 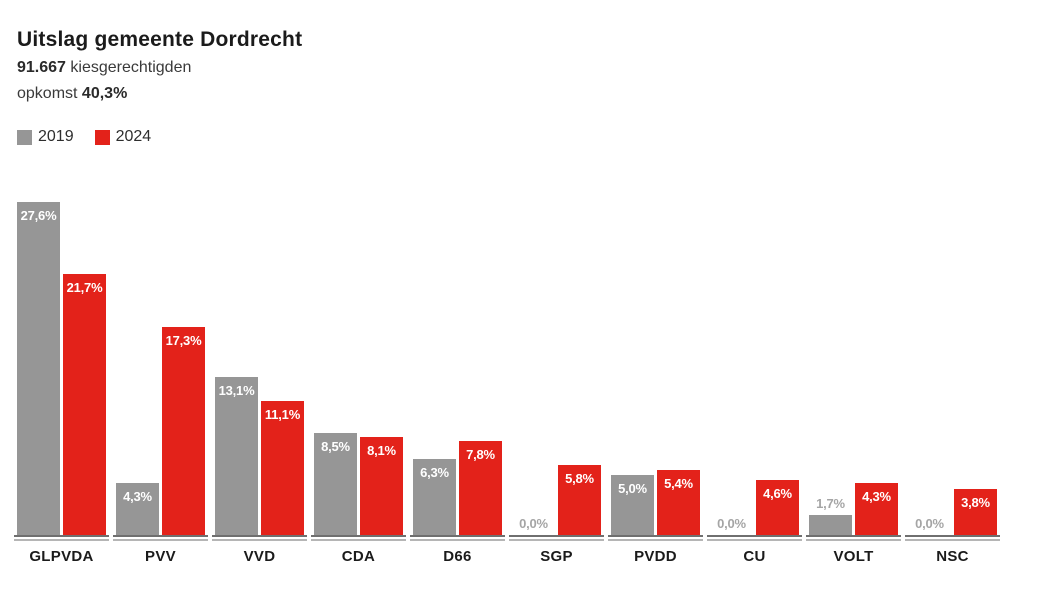 I want to click on value-label-2019-cu: 0,0%, so click(x=731, y=523).